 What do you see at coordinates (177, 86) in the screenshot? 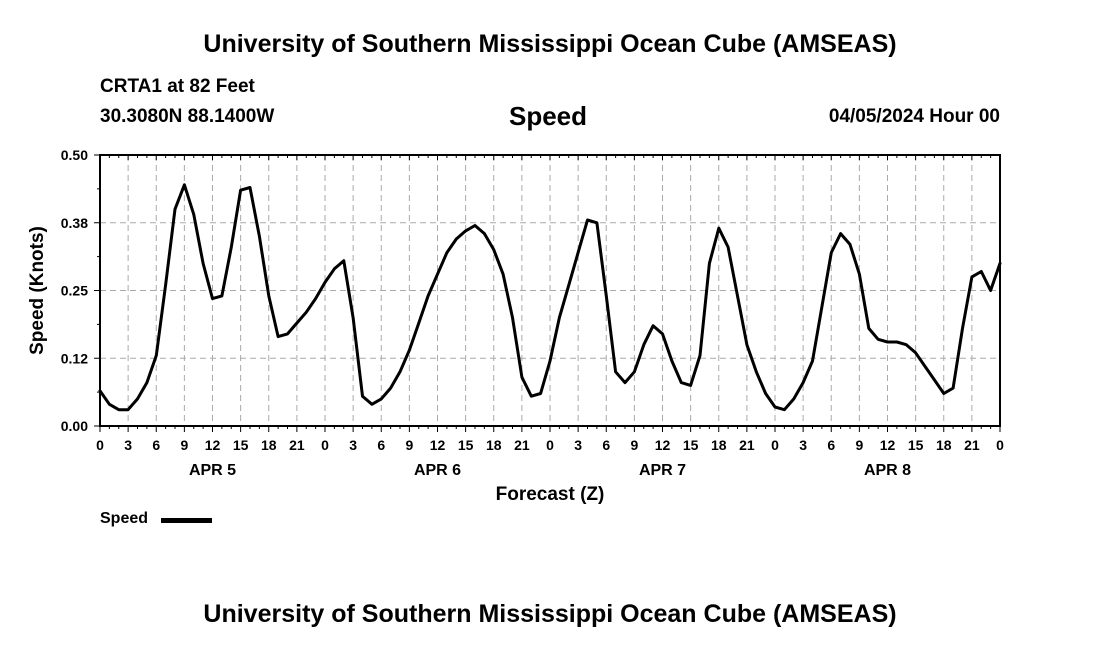
I see `station-label: CRTA1 at 82 Feet` at bounding box center [177, 86].